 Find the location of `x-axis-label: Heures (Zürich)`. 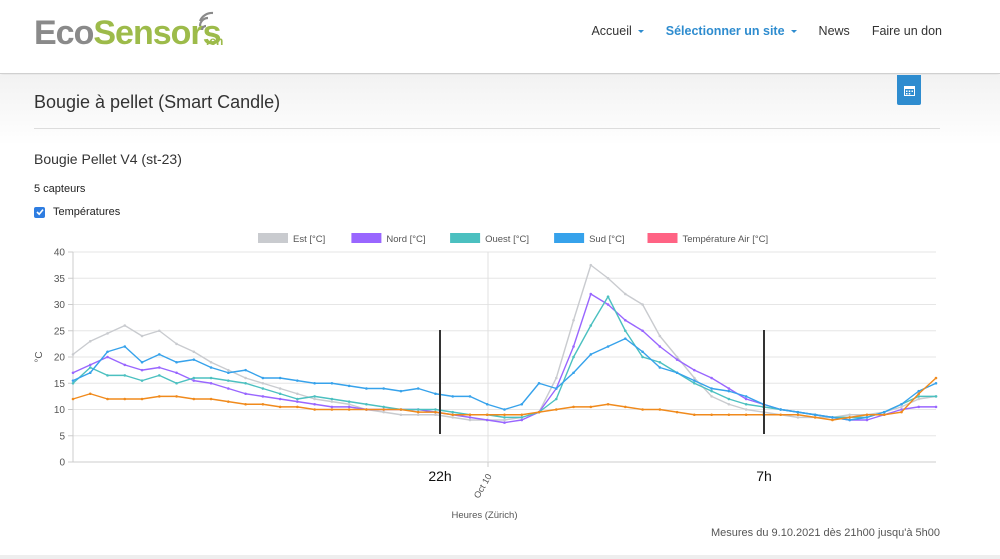

x-axis-label: Heures (Zürich) is located at coordinates (485, 515).